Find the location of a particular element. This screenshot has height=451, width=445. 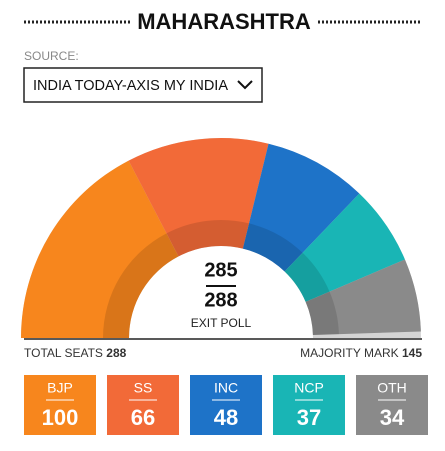

majority-value: 145 is located at coordinates (412, 353).